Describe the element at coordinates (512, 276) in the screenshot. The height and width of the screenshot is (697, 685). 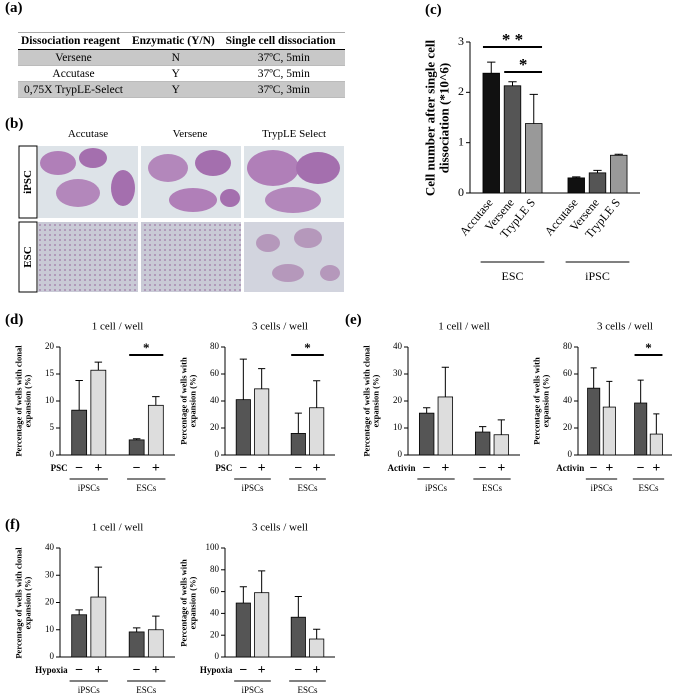
I see `group-label: ESC` at that location.